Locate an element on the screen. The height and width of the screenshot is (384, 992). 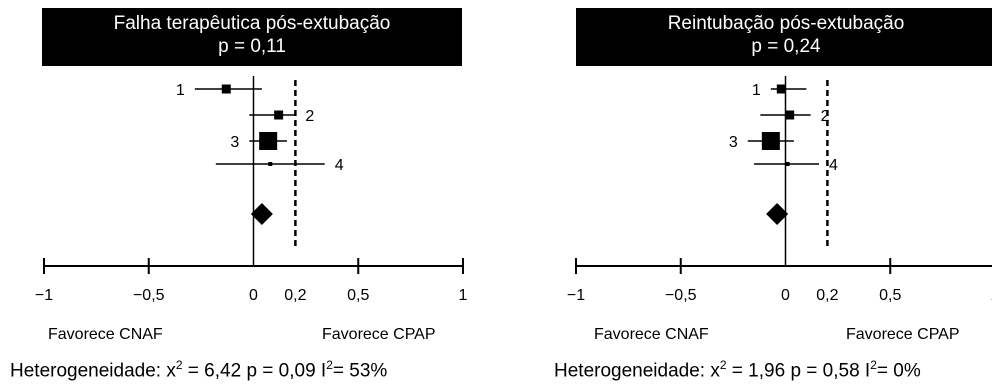
chart-subtitle: p = 0,24 is located at coordinates (786, 46).